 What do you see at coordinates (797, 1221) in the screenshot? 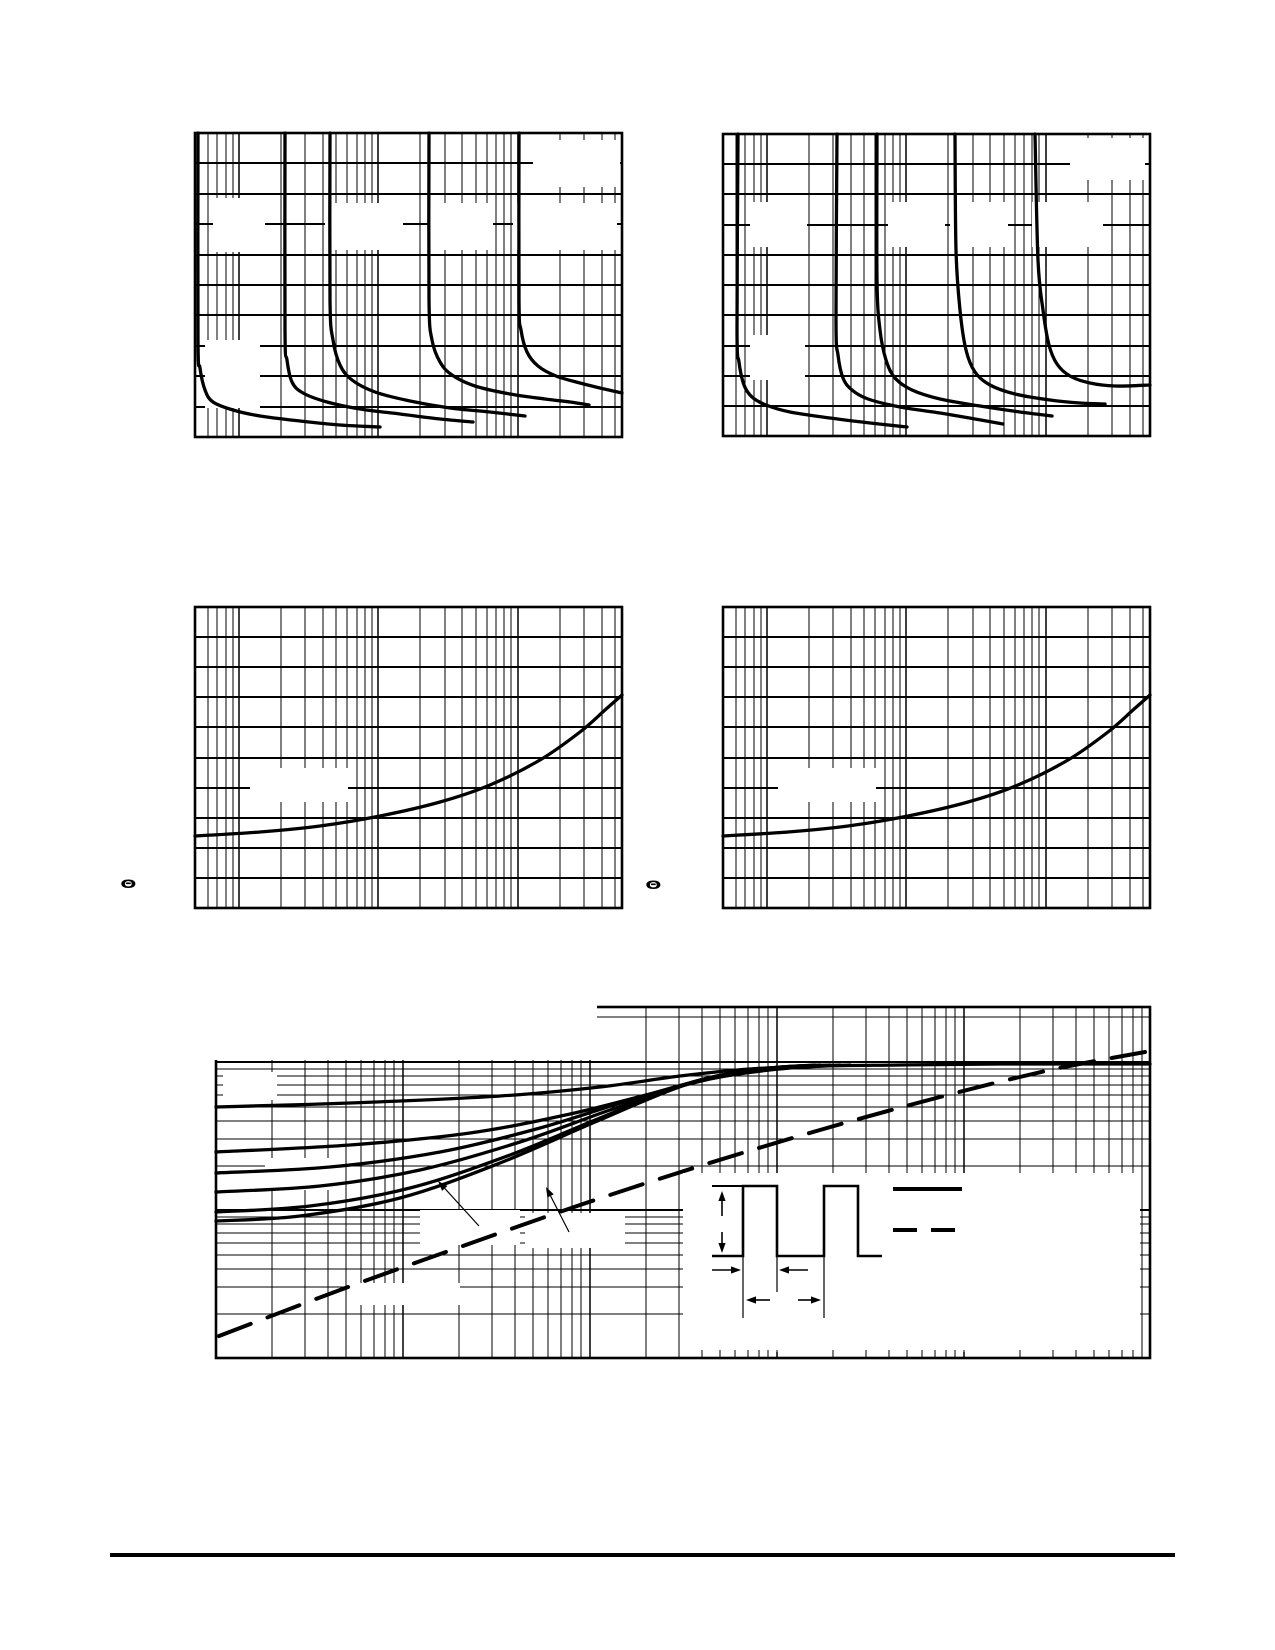
I see `pulse-waveform` at bounding box center [797, 1221].